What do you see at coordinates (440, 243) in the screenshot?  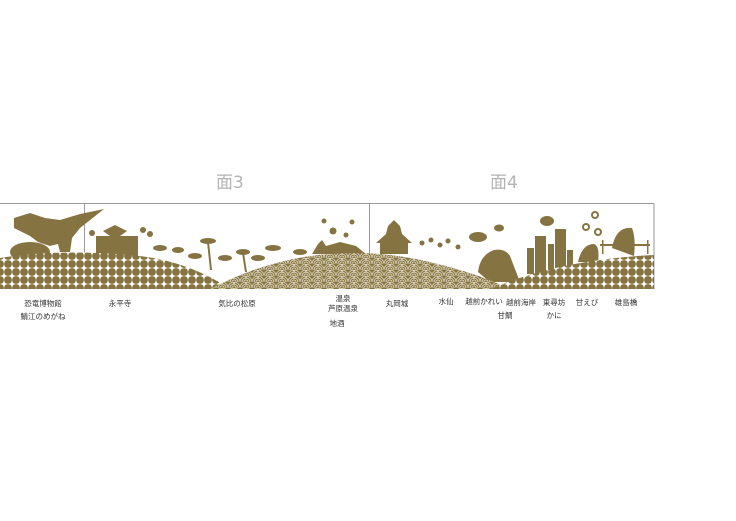 I see `daffodil-icons` at bounding box center [440, 243].